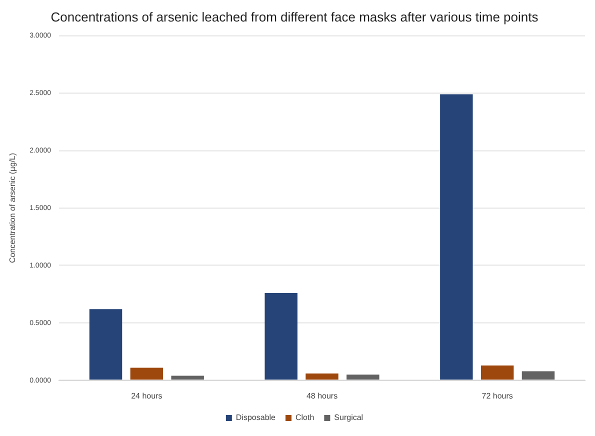 The width and height of the screenshot is (595, 436). What do you see at coordinates (294, 16) in the screenshot?
I see `chart-title: Concentrations of arsenic leached from different face masks after various time points` at bounding box center [294, 16].